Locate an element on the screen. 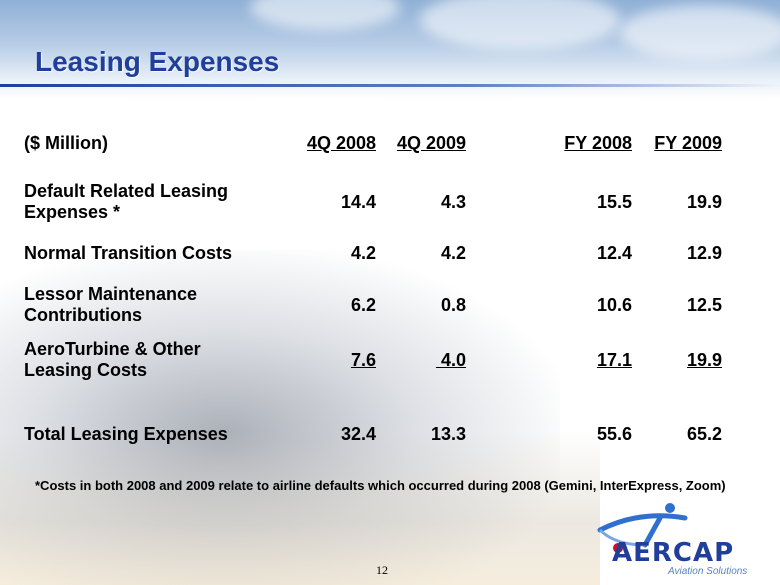  col-header-4q2009: 4Q 2009 is located at coordinates (431, 143).